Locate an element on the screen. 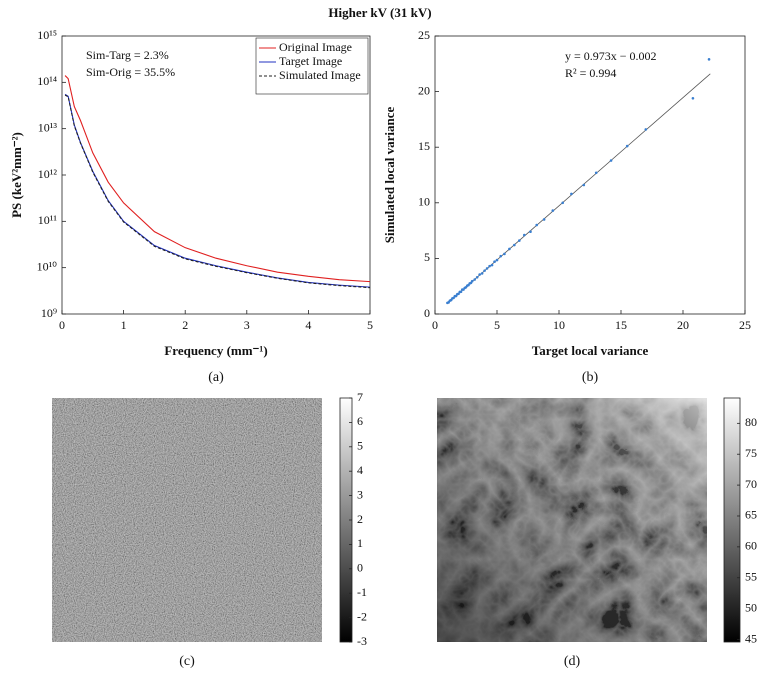 The image size is (760, 675). figure-title: Higher kV (31 kV) is located at coordinates (379, 12).